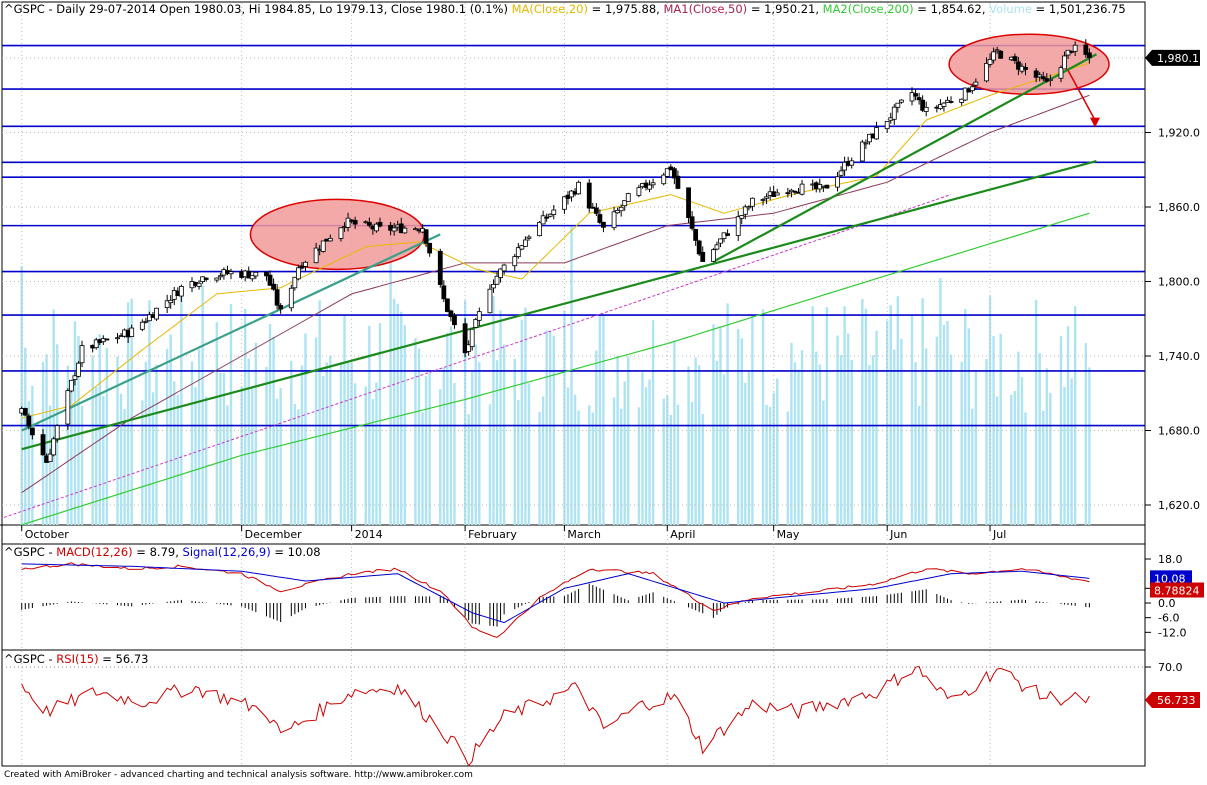  Describe the element at coordinates (77, 659) in the screenshot. I see `rsi-header-label: RSI(15)` at that location.